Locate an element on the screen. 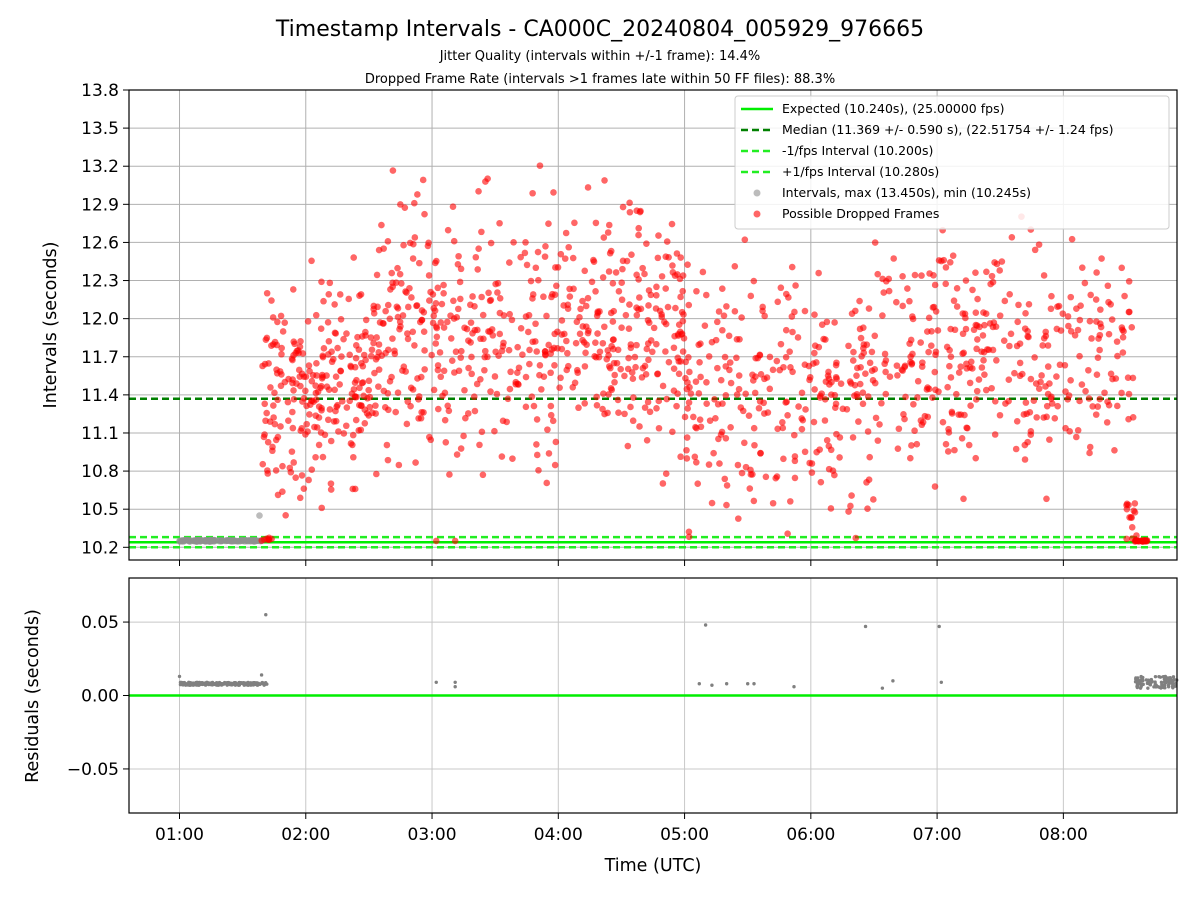 This screenshot has width=1200, height=900. intervals-y-tick-label: 10.2 is located at coordinates (100, 548).